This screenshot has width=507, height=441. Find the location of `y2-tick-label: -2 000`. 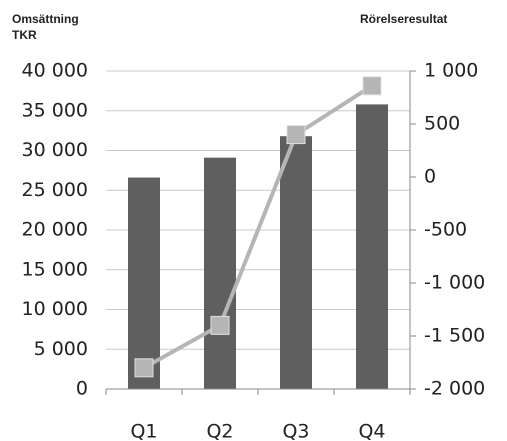

y2-tick-label: -2 000 is located at coordinates (454, 389).